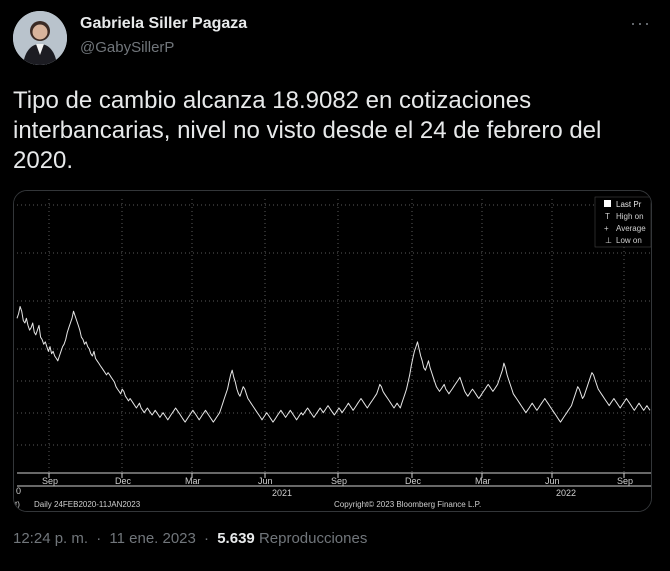 The image size is (670, 571). I want to click on x-tick-label-0: Sep, so click(50, 481).